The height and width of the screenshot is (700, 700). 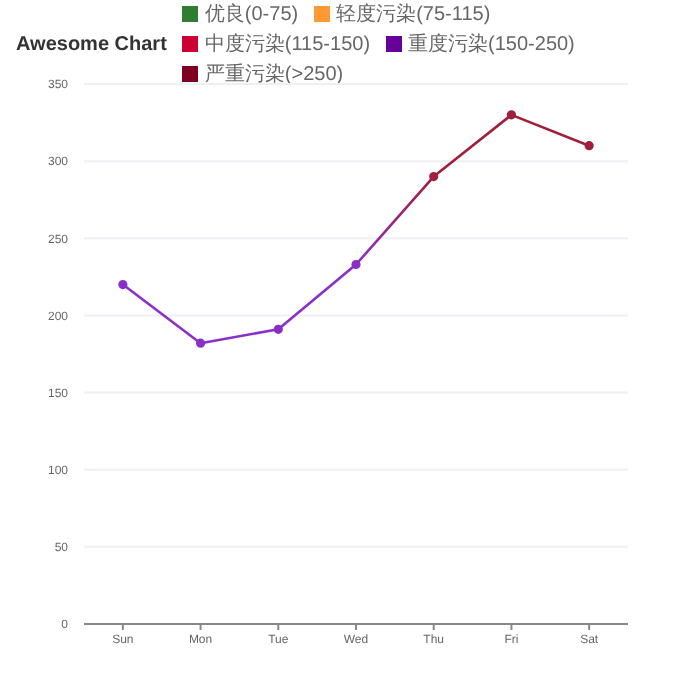 What do you see at coordinates (412, 14) in the screenshot?
I see `legend-label: 轻度污染(75-115)` at bounding box center [412, 14].